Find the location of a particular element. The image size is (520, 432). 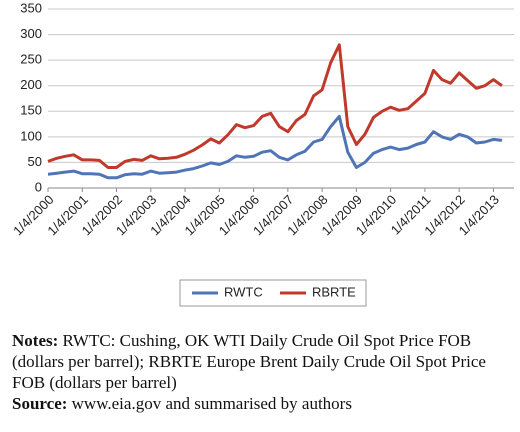

y-tick-label: 200 is located at coordinates (31, 84).